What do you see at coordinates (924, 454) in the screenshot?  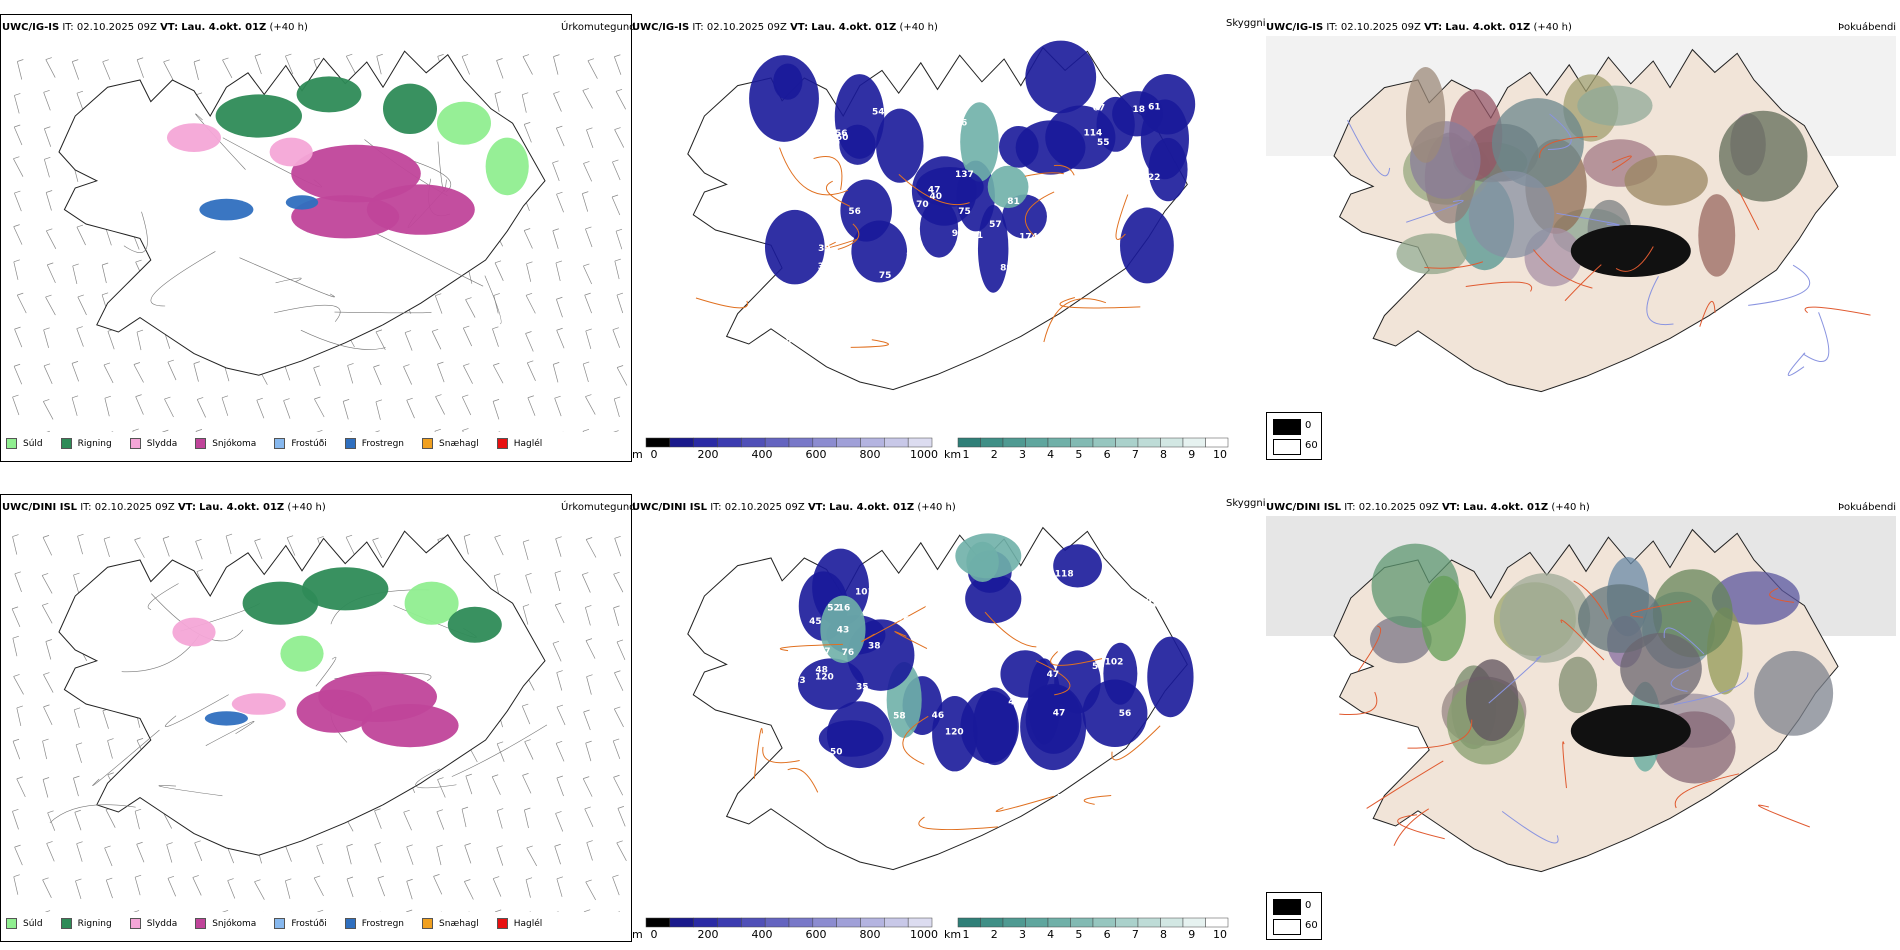 I see `colorbar-tick: 1000` at bounding box center [924, 454].